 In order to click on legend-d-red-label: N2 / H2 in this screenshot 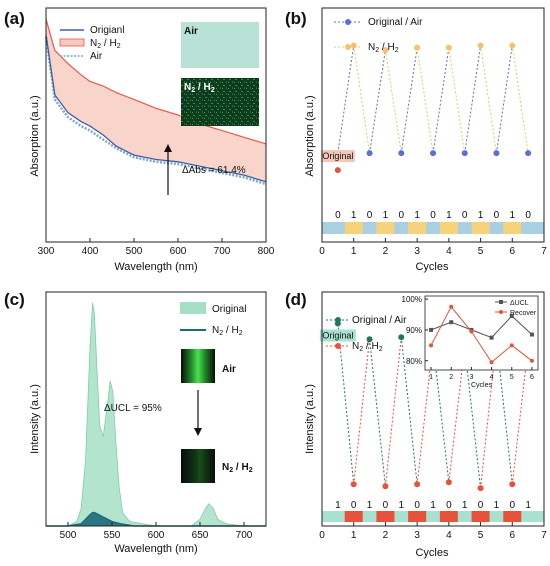, I will do `click(367, 347)`.